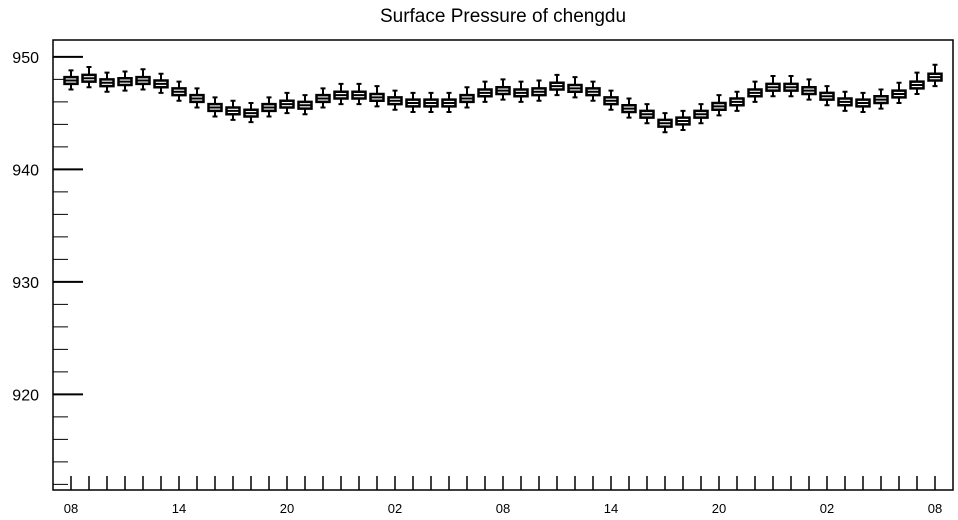  What do you see at coordinates (503, 496) in the screenshot?
I see `x-axis: 08 14 20 02 08 14 20 02 08` at bounding box center [503, 496].